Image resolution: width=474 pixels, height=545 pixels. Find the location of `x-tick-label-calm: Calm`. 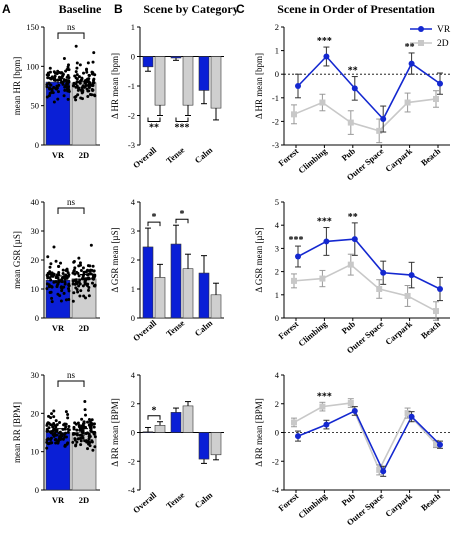

x-tick-label-calm: Calm is located at coordinates (204, 155).